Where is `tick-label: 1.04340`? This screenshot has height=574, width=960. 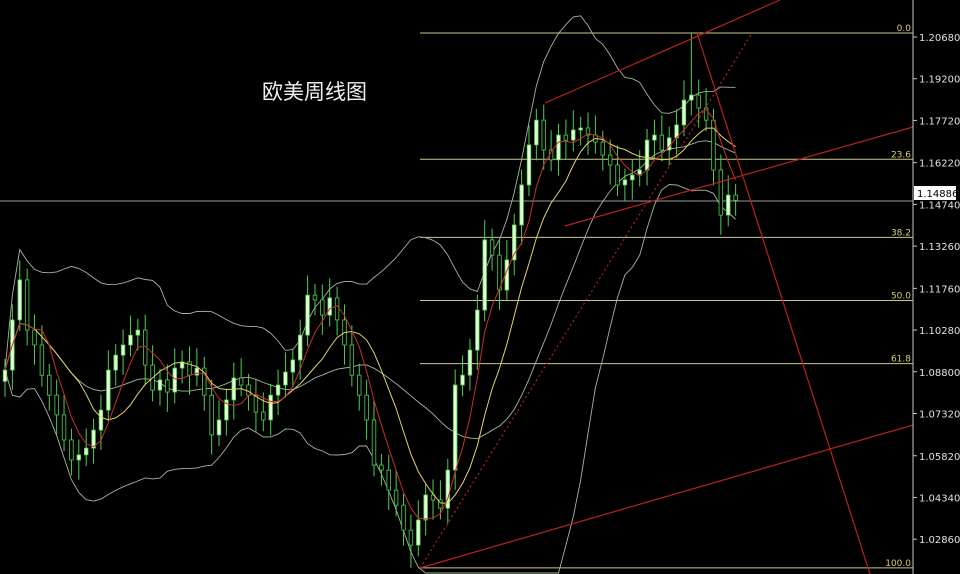 tick-label: 1.04340 is located at coordinates (939, 498).